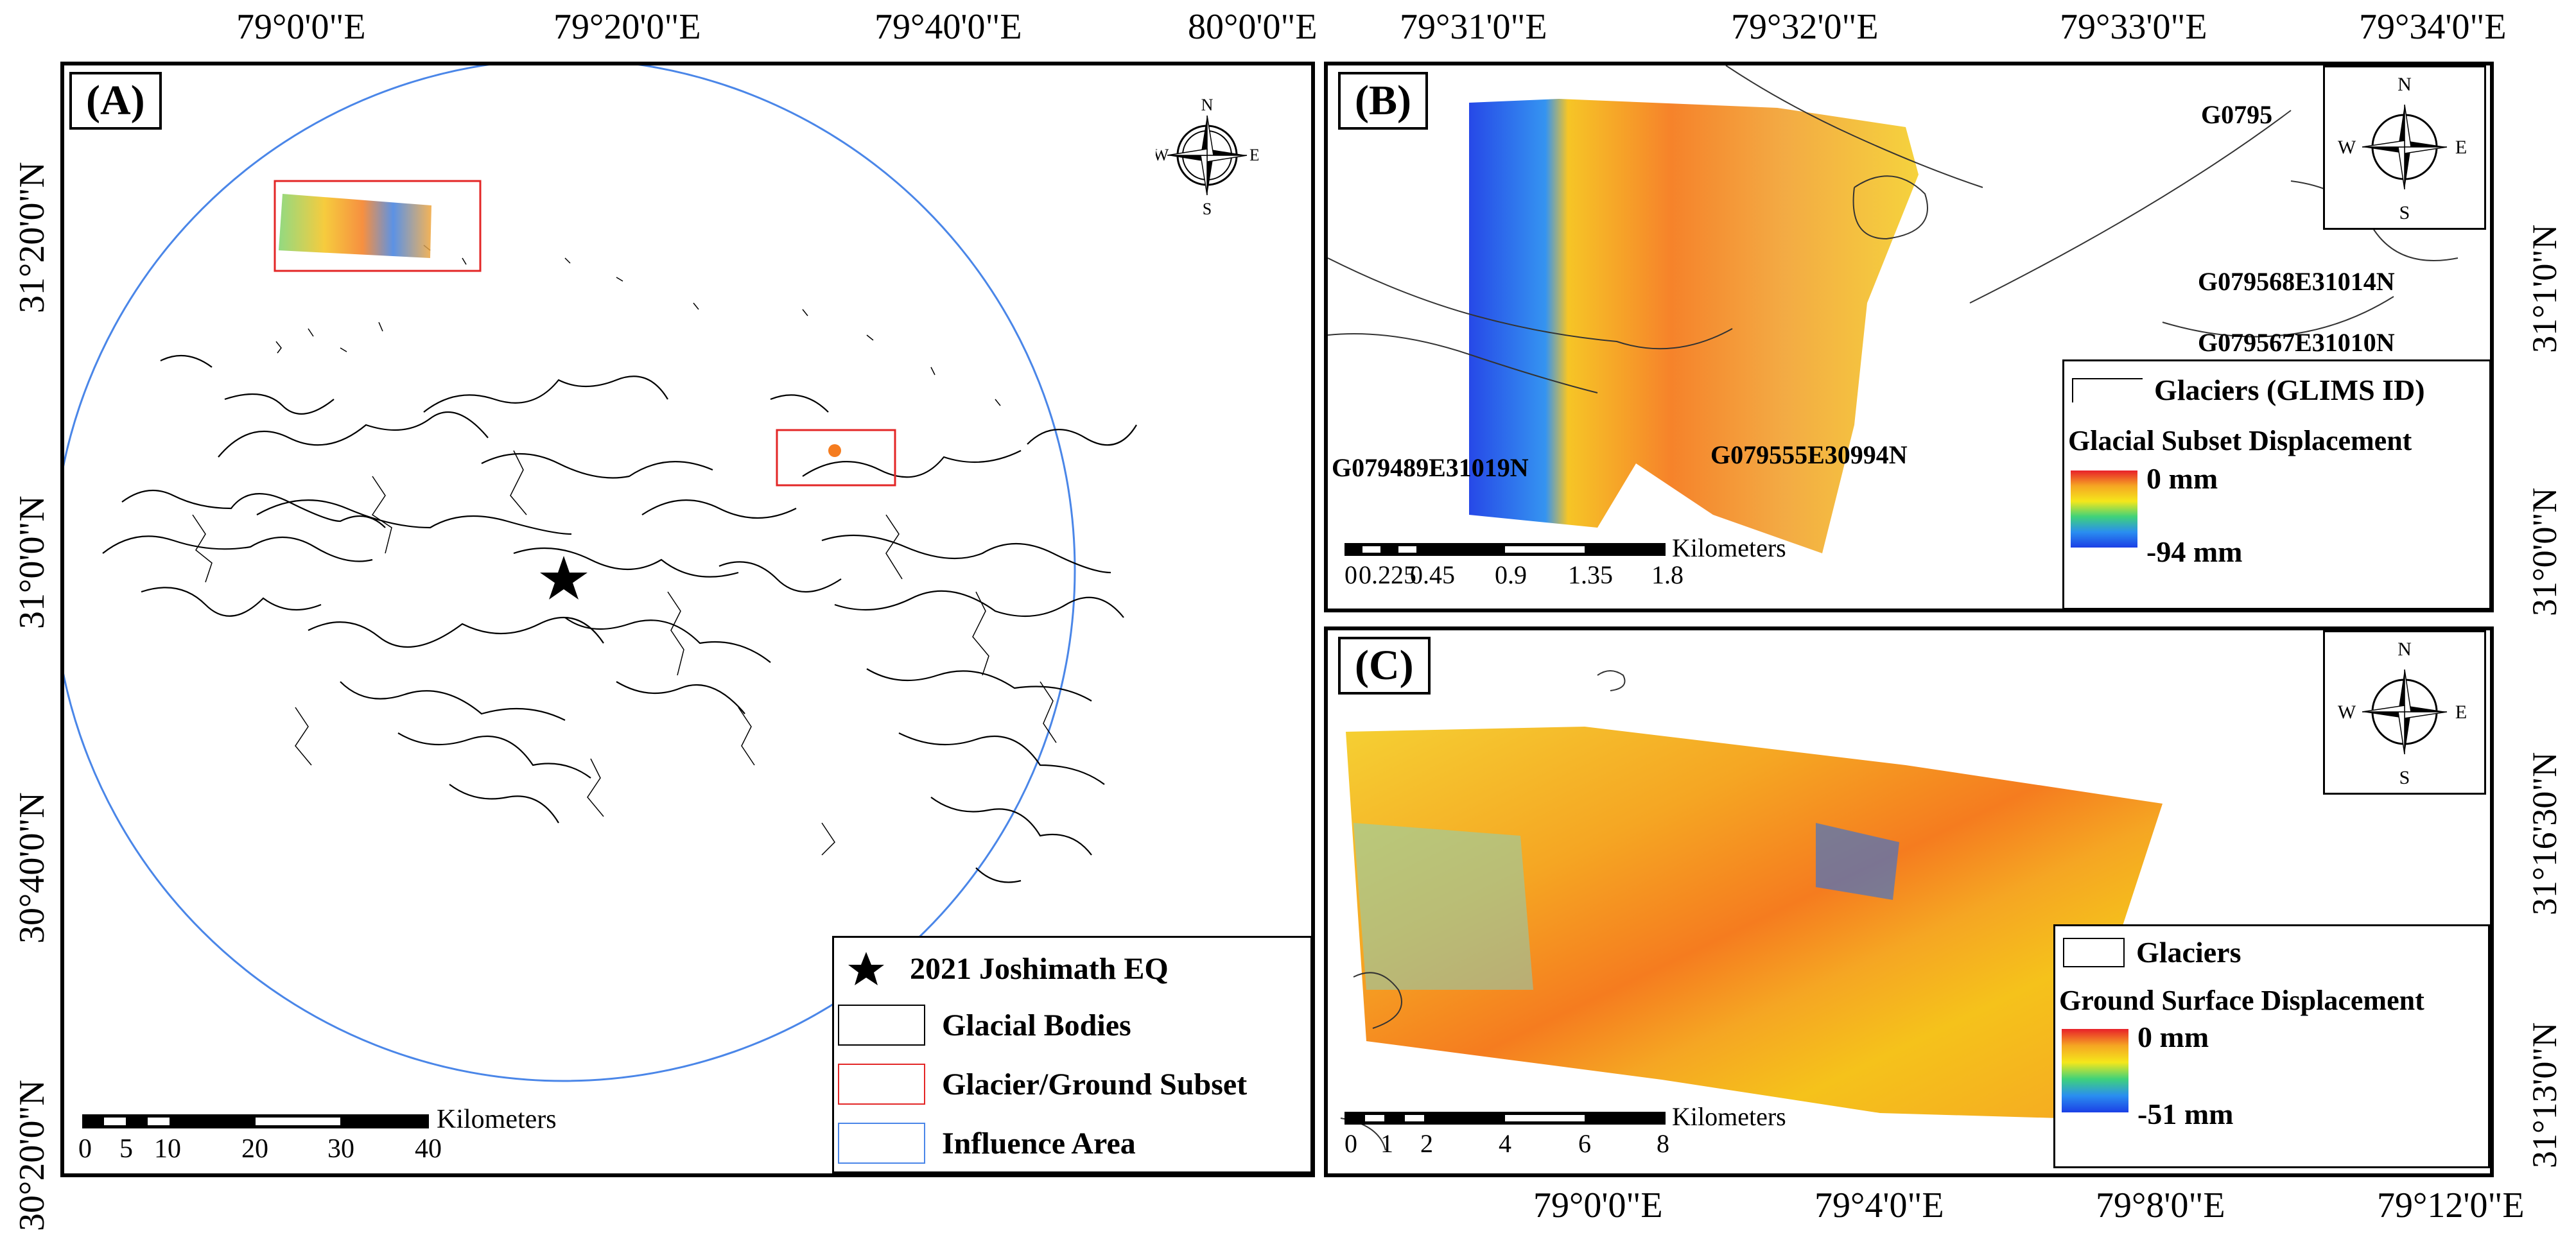 The height and width of the screenshot is (1235, 2576). What do you see at coordinates (1667, 574) in the screenshot?
I see `scale-tick: 1.8` at bounding box center [1667, 574].